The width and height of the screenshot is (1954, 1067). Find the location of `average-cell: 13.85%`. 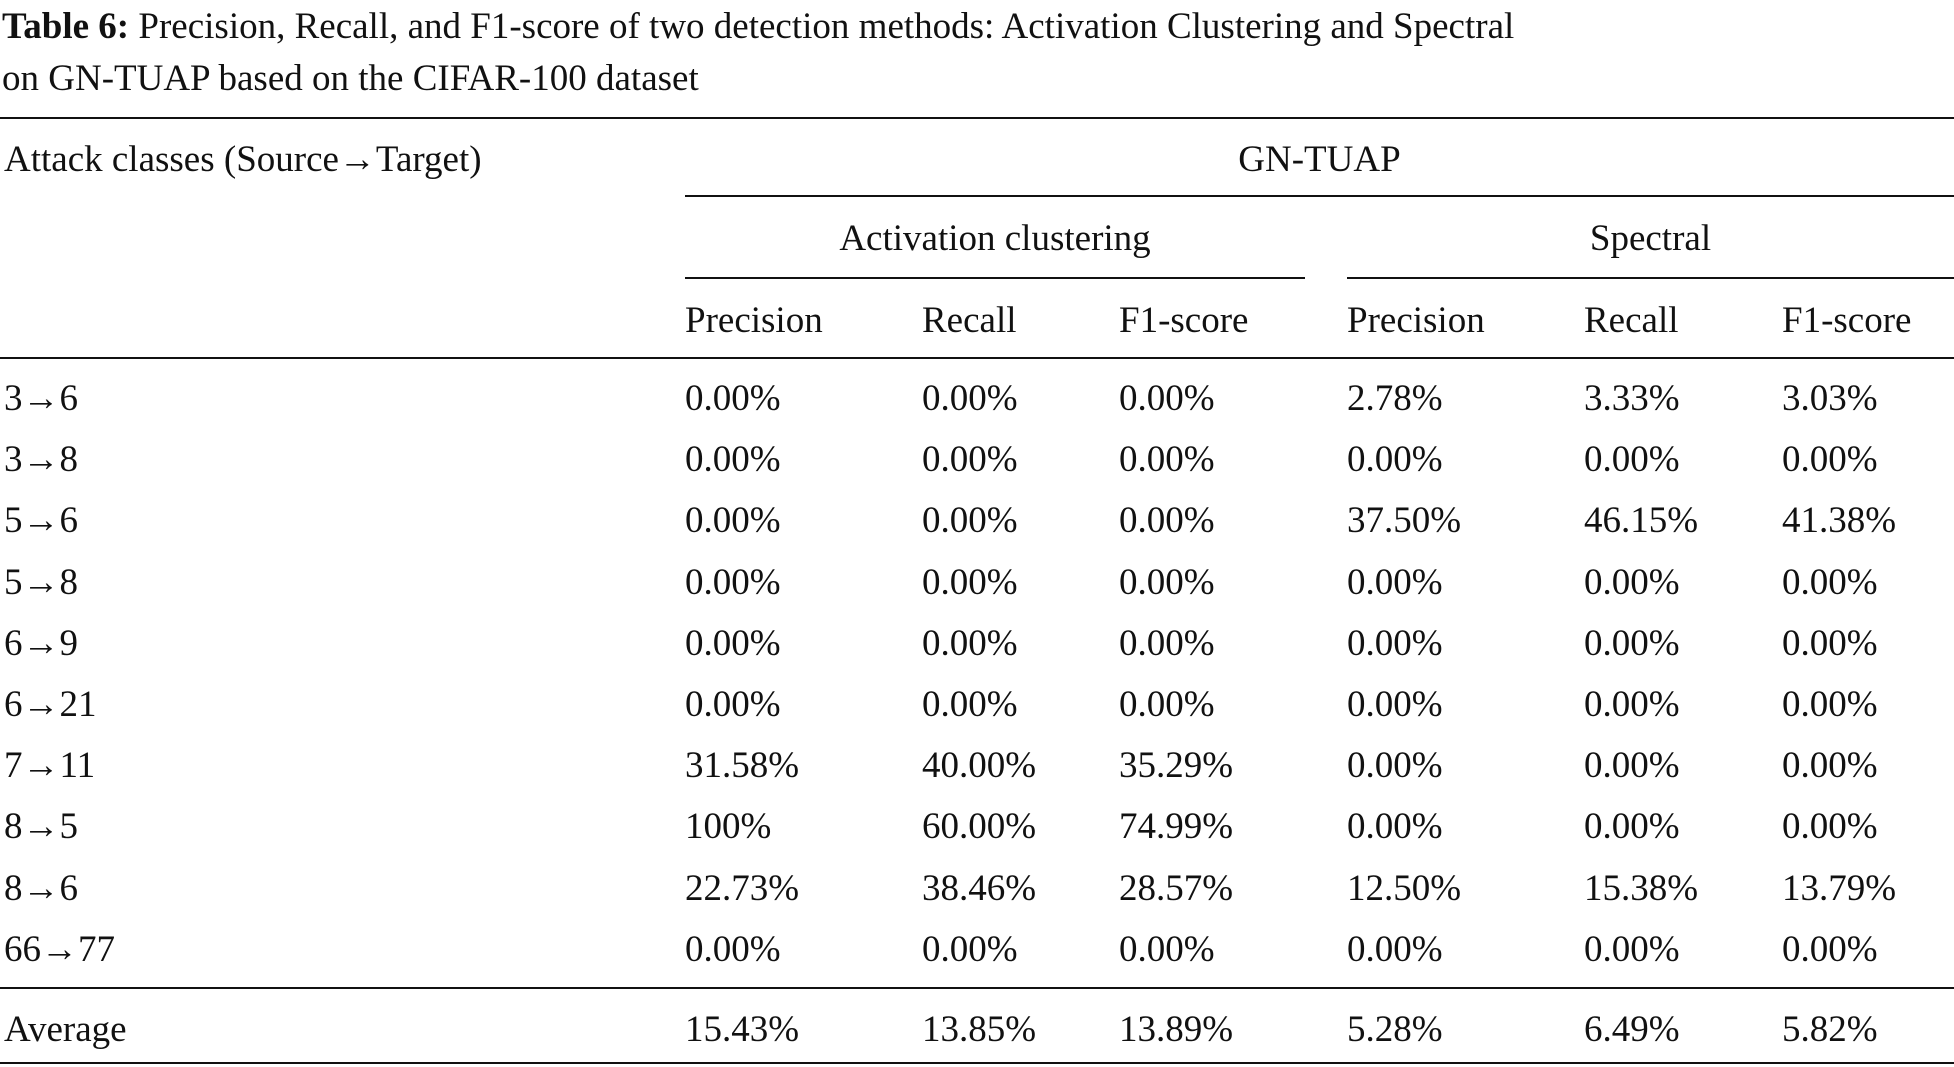

average-cell: 13.85% is located at coordinates (979, 1029).